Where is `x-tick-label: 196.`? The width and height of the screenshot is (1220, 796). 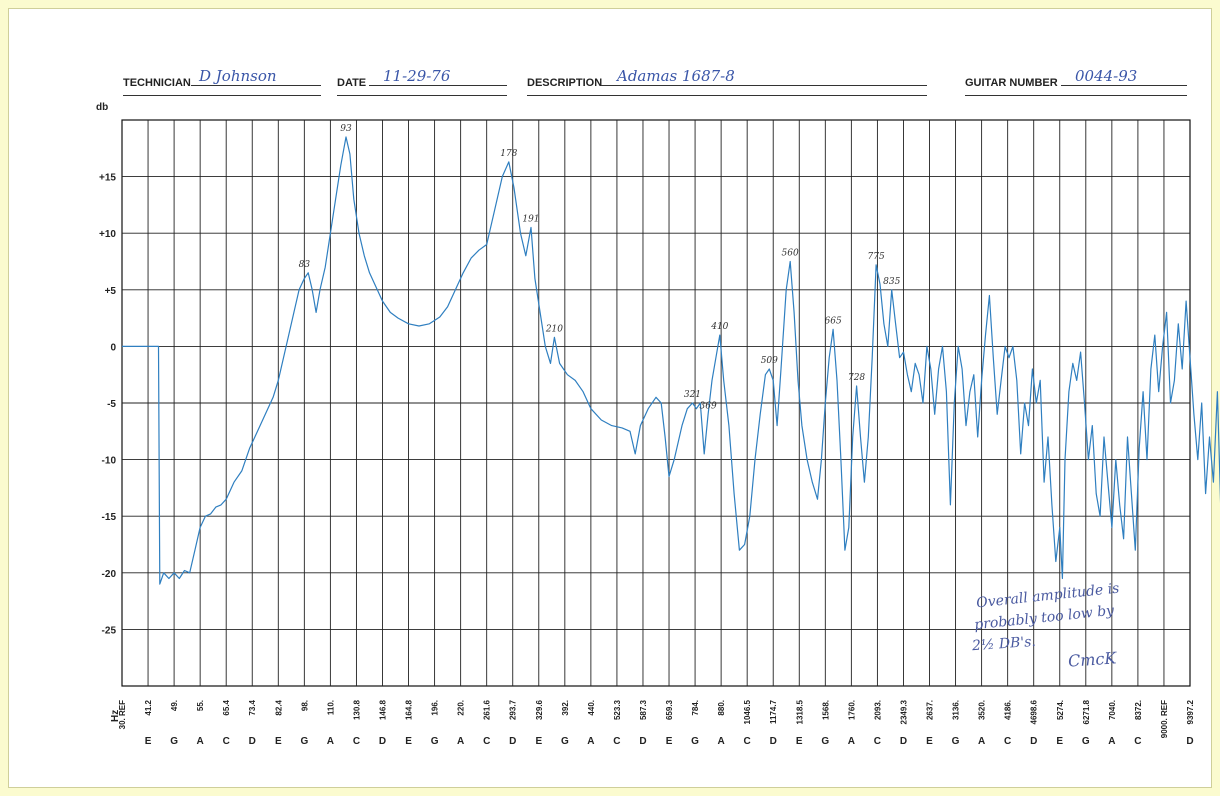
x-tick-label: 196. is located at coordinates (435, 708).